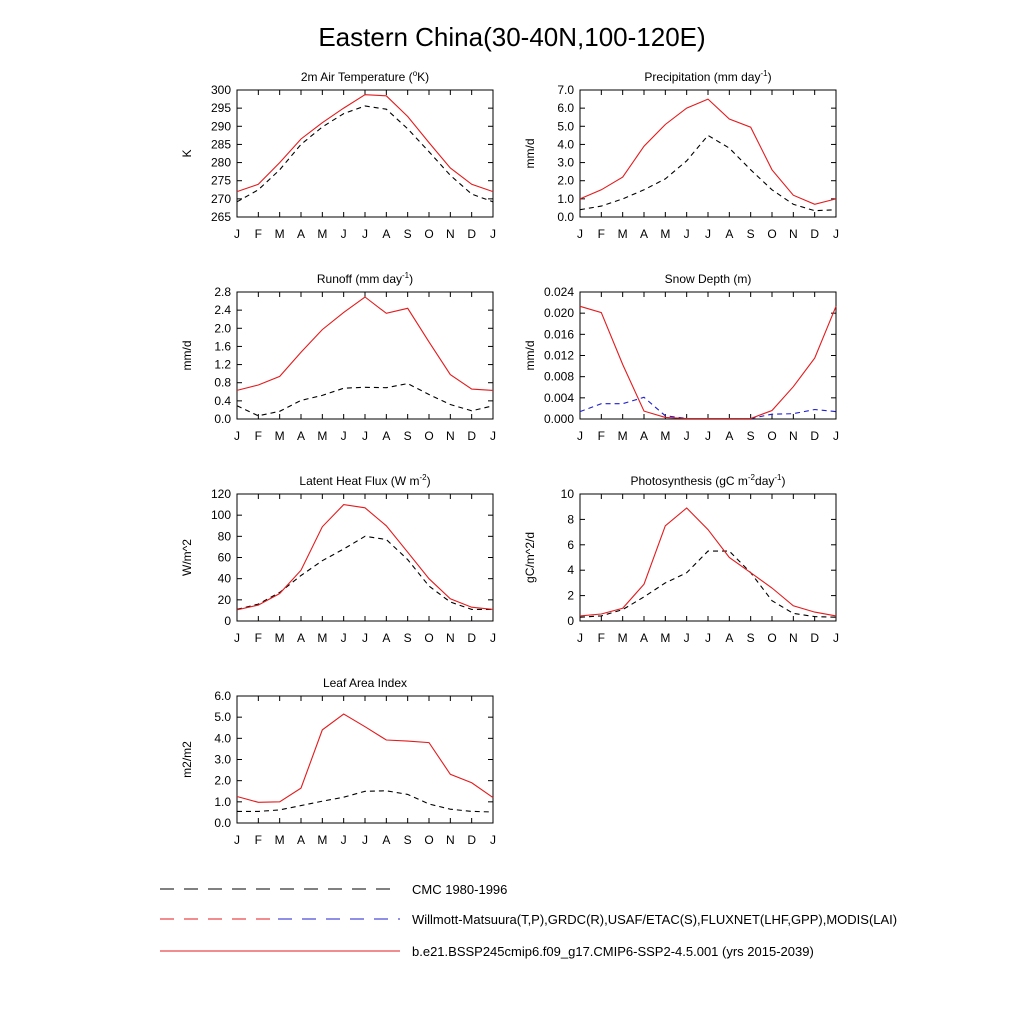 The height and width of the screenshot is (1024, 1024). I want to click on y-tick-label: 100, so click(221, 515).